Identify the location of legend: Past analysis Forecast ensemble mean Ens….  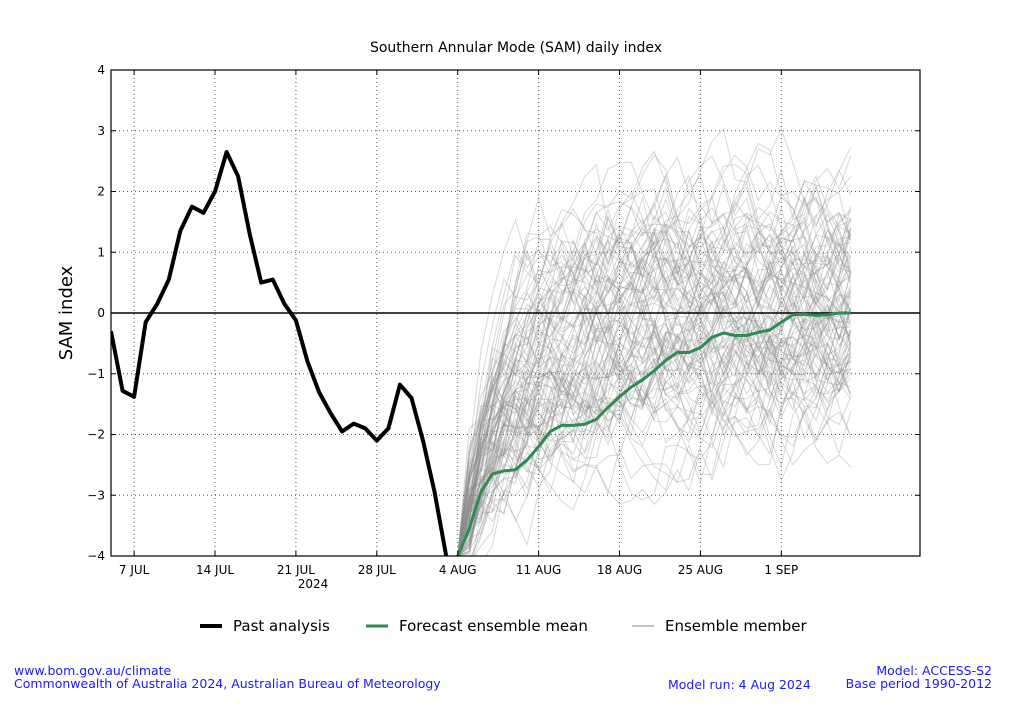
(504, 626).